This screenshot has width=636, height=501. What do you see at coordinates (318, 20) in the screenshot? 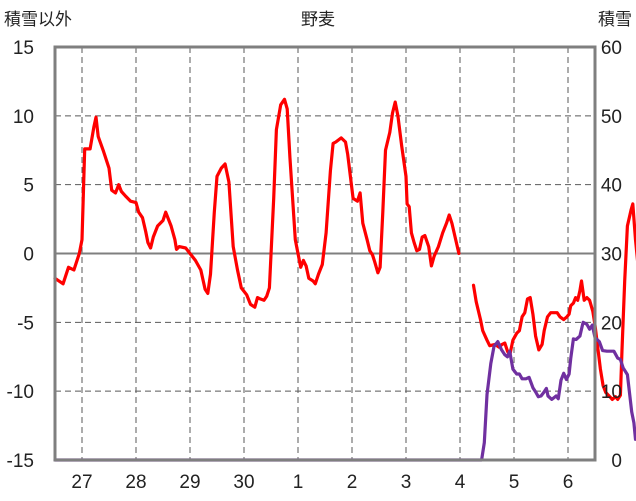
I see `chart-title: 野麦` at bounding box center [318, 20].